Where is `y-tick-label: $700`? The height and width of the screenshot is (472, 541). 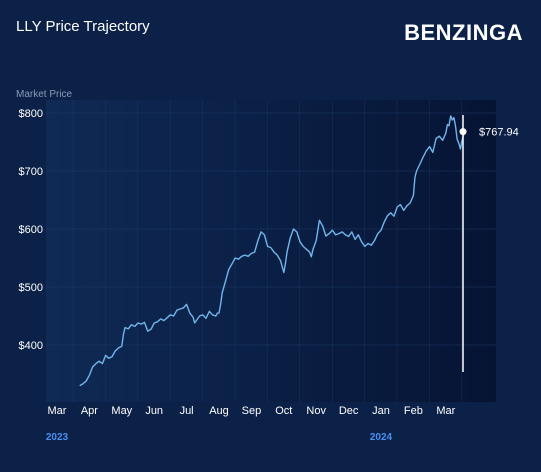 y-tick-label: $700 is located at coordinates (31, 172).